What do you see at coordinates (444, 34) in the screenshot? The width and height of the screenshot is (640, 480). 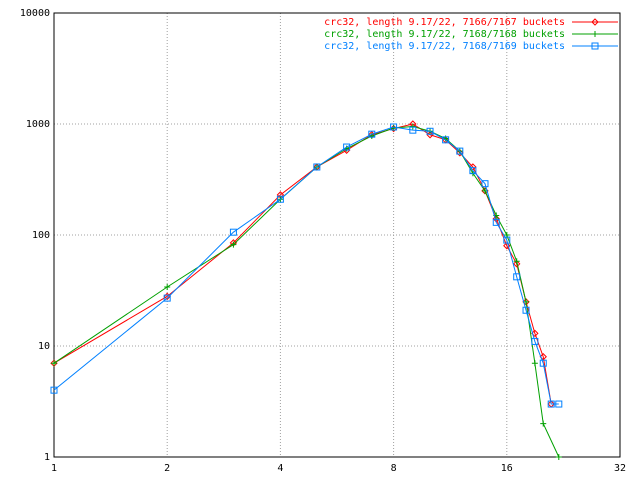 I see `legend-label: crc32, length 9.17/22, 7168/7168 buckets` at bounding box center [444, 34].